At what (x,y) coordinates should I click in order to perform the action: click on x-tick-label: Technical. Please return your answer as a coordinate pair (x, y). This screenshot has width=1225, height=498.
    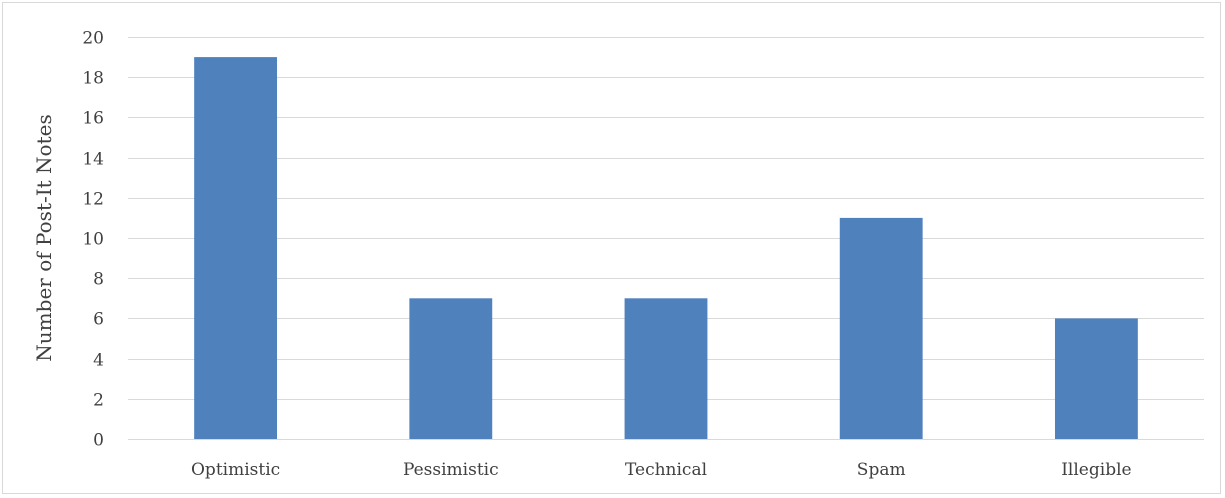
    Looking at the image, I should click on (666, 470).